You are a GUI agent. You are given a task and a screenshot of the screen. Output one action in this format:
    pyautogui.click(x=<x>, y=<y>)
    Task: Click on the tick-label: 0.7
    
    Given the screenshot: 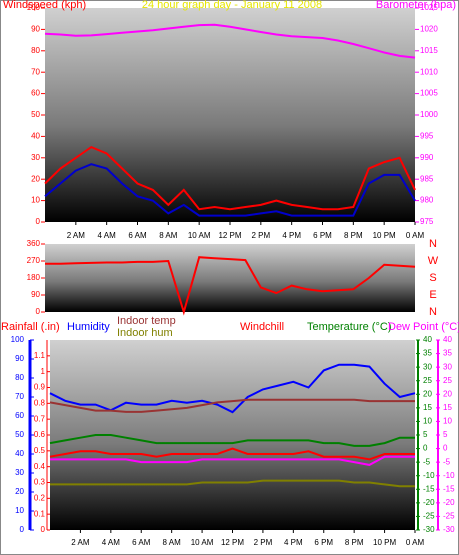 What is the action you would take?
    pyautogui.click(x=40, y=418)
    